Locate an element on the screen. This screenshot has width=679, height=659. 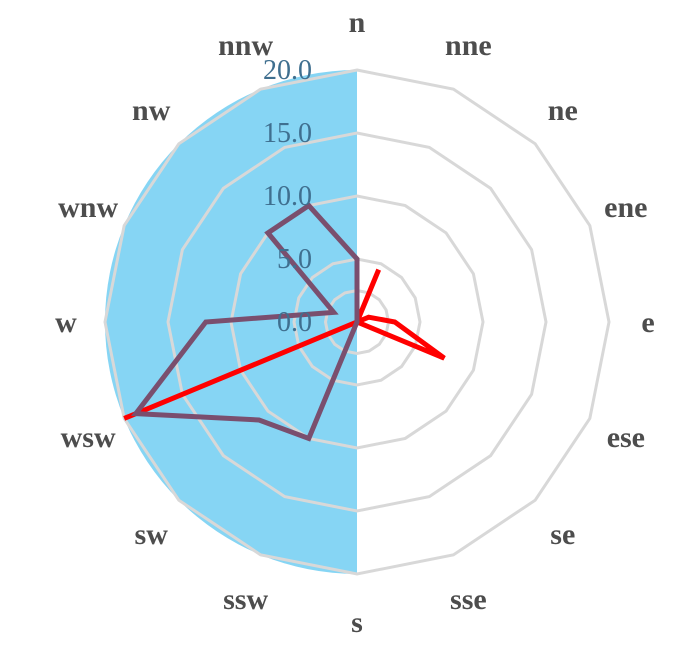
direction-label-ene: ene is located at coordinates (625, 207).